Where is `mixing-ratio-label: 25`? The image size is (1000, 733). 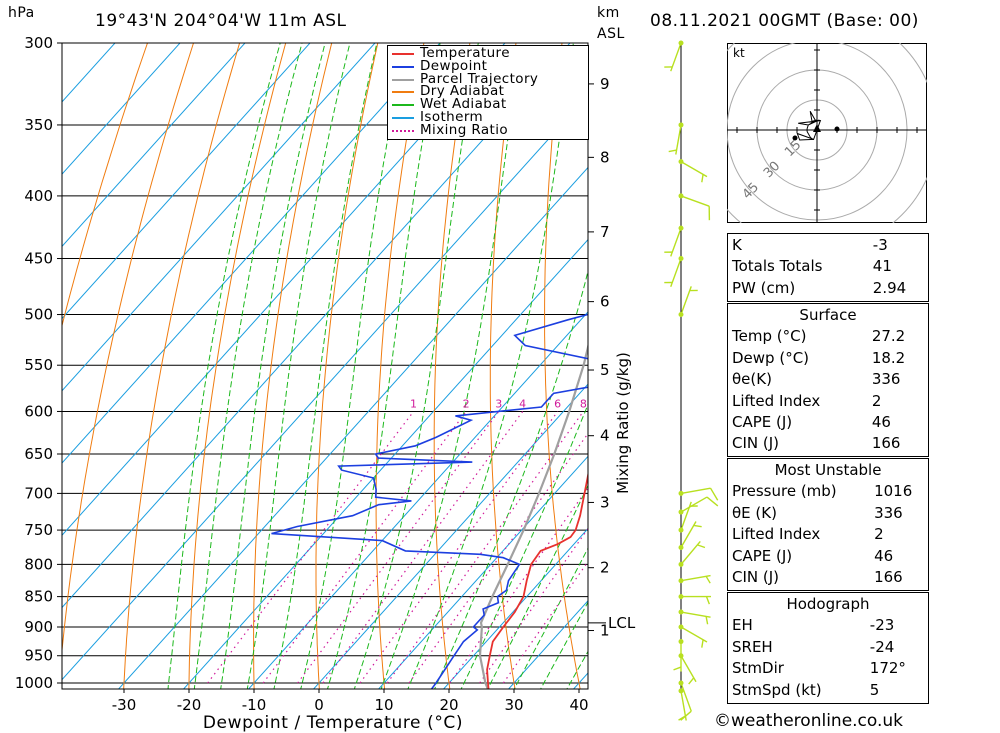 mixing-ratio-label: 25 is located at coordinates (693, 403).